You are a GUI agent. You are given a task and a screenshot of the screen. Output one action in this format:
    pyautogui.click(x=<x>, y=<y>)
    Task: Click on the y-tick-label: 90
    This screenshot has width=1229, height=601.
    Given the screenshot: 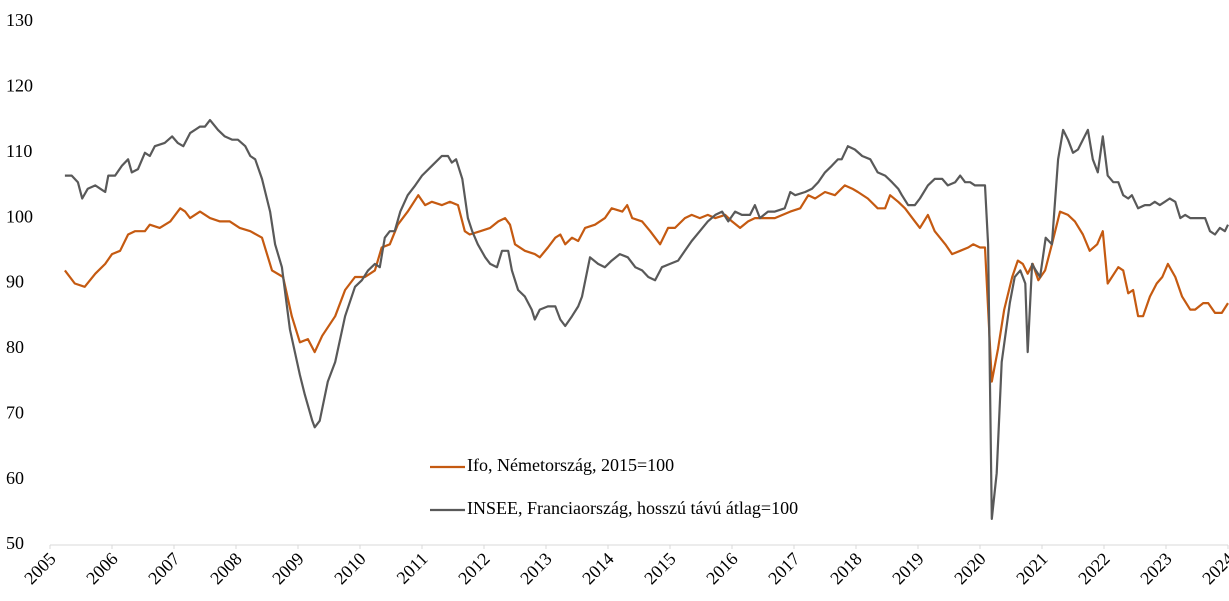 What is the action you would take?
    pyautogui.click(x=15, y=282)
    